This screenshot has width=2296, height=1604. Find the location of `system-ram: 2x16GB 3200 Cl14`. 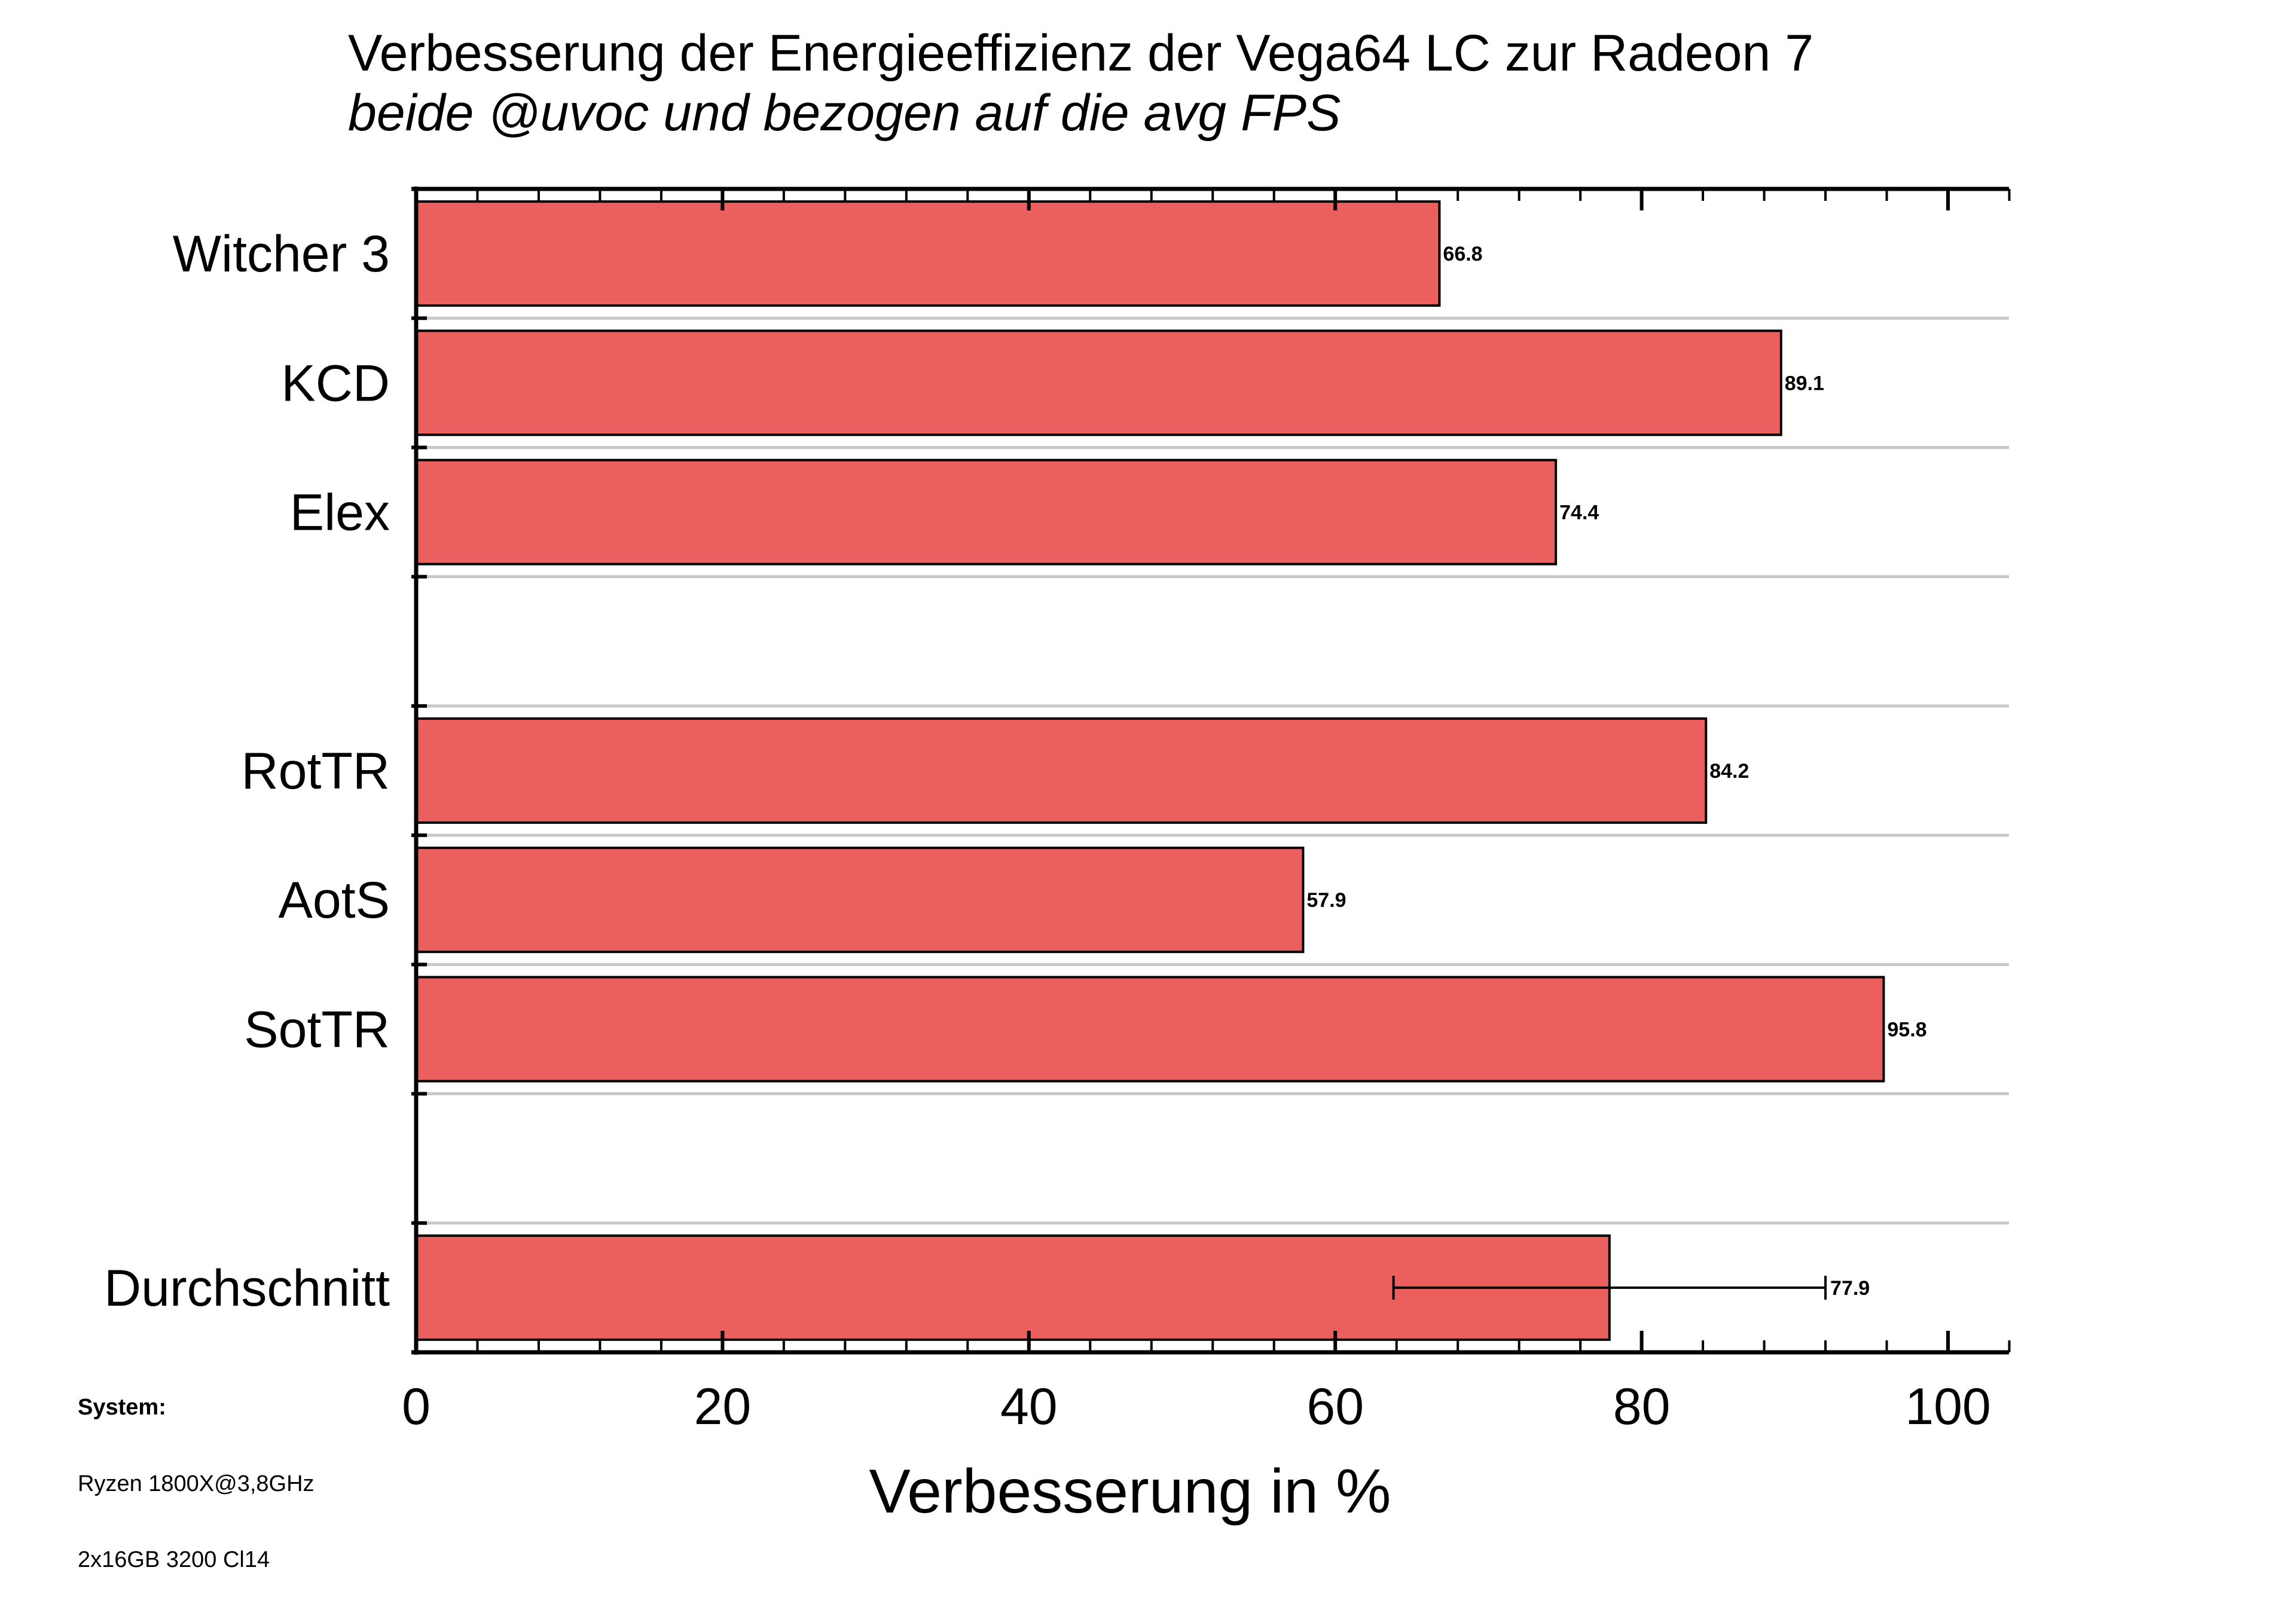

system-ram: 2x16GB 3200 Cl14 is located at coordinates (174, 1559).